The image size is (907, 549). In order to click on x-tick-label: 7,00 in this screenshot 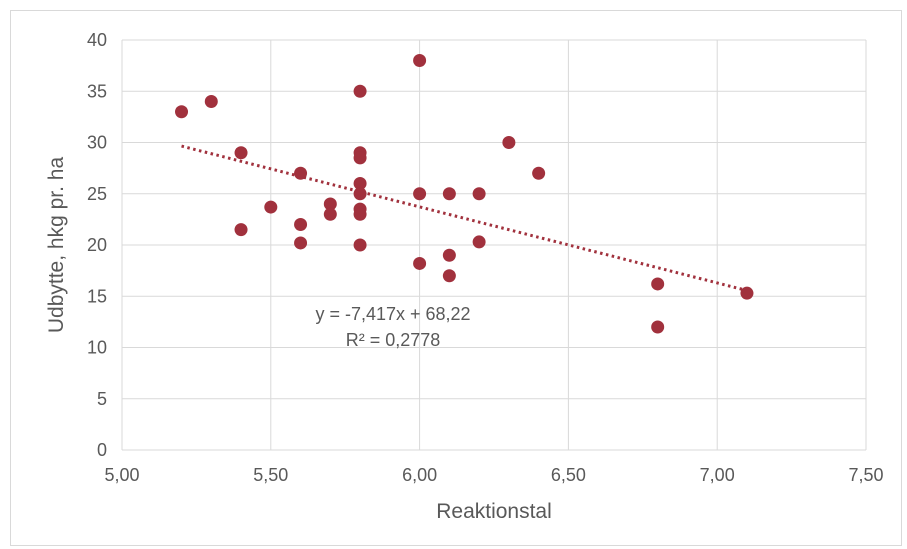, I will do `click(717, 475)`.